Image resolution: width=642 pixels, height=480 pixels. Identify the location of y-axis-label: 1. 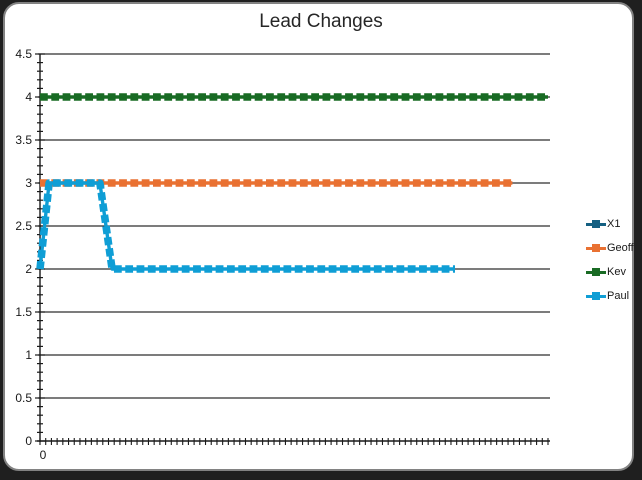
(28, 355).